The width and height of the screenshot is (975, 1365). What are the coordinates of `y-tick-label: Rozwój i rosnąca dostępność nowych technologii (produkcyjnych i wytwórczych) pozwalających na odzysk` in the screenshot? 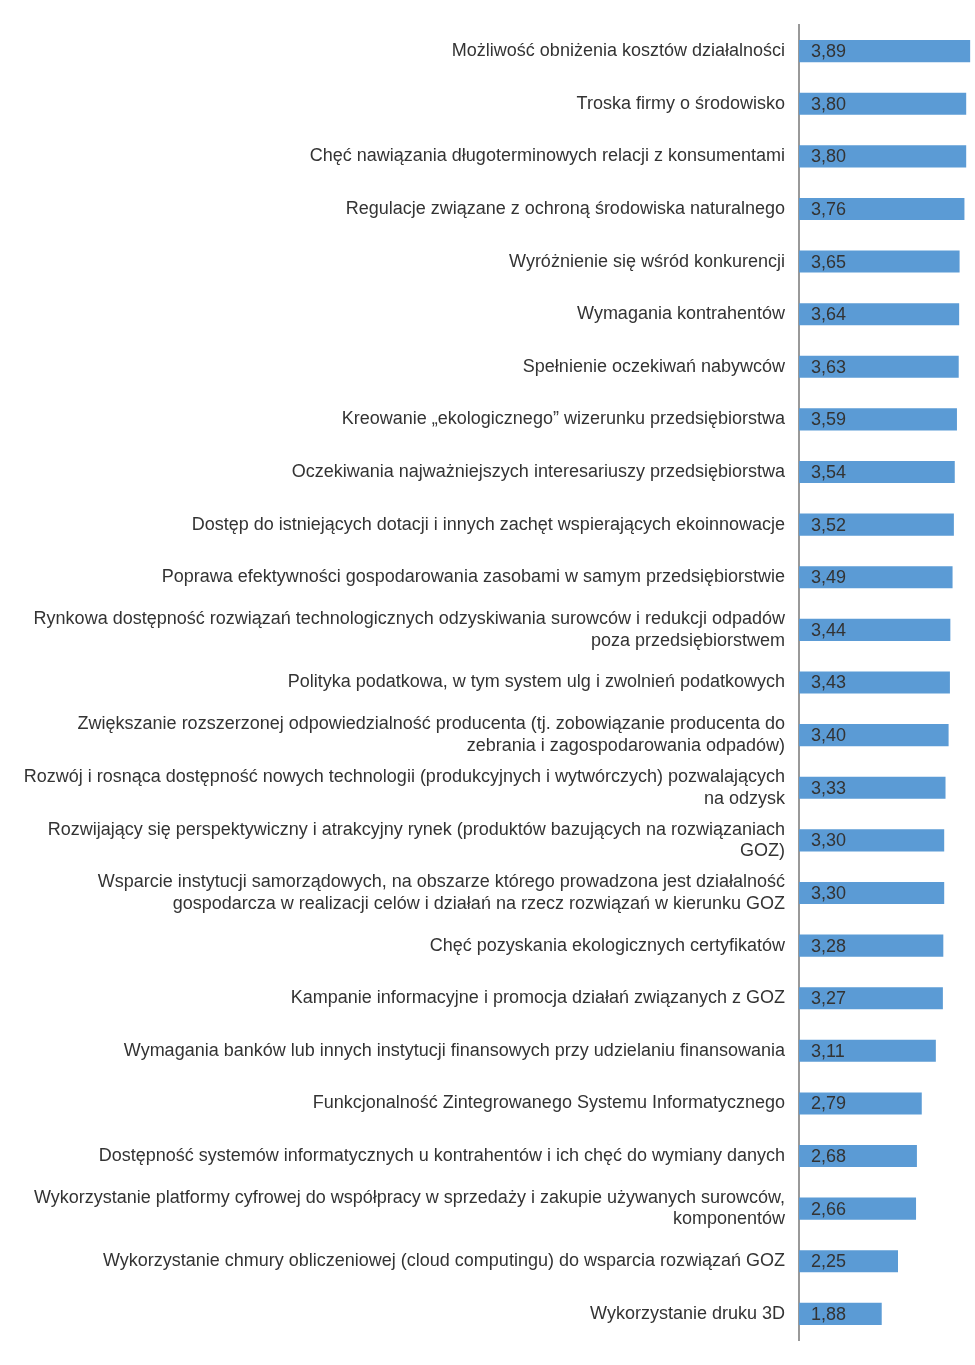 It's located at (404, 786).